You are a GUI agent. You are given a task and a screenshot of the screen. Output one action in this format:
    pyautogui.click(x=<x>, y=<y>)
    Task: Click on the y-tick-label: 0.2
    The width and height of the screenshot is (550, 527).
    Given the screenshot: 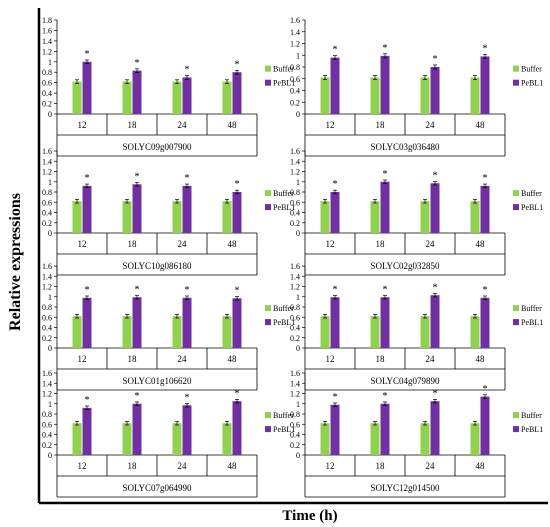 What is the action you would take?
    pyautogui.click(x=47, y=223)
    